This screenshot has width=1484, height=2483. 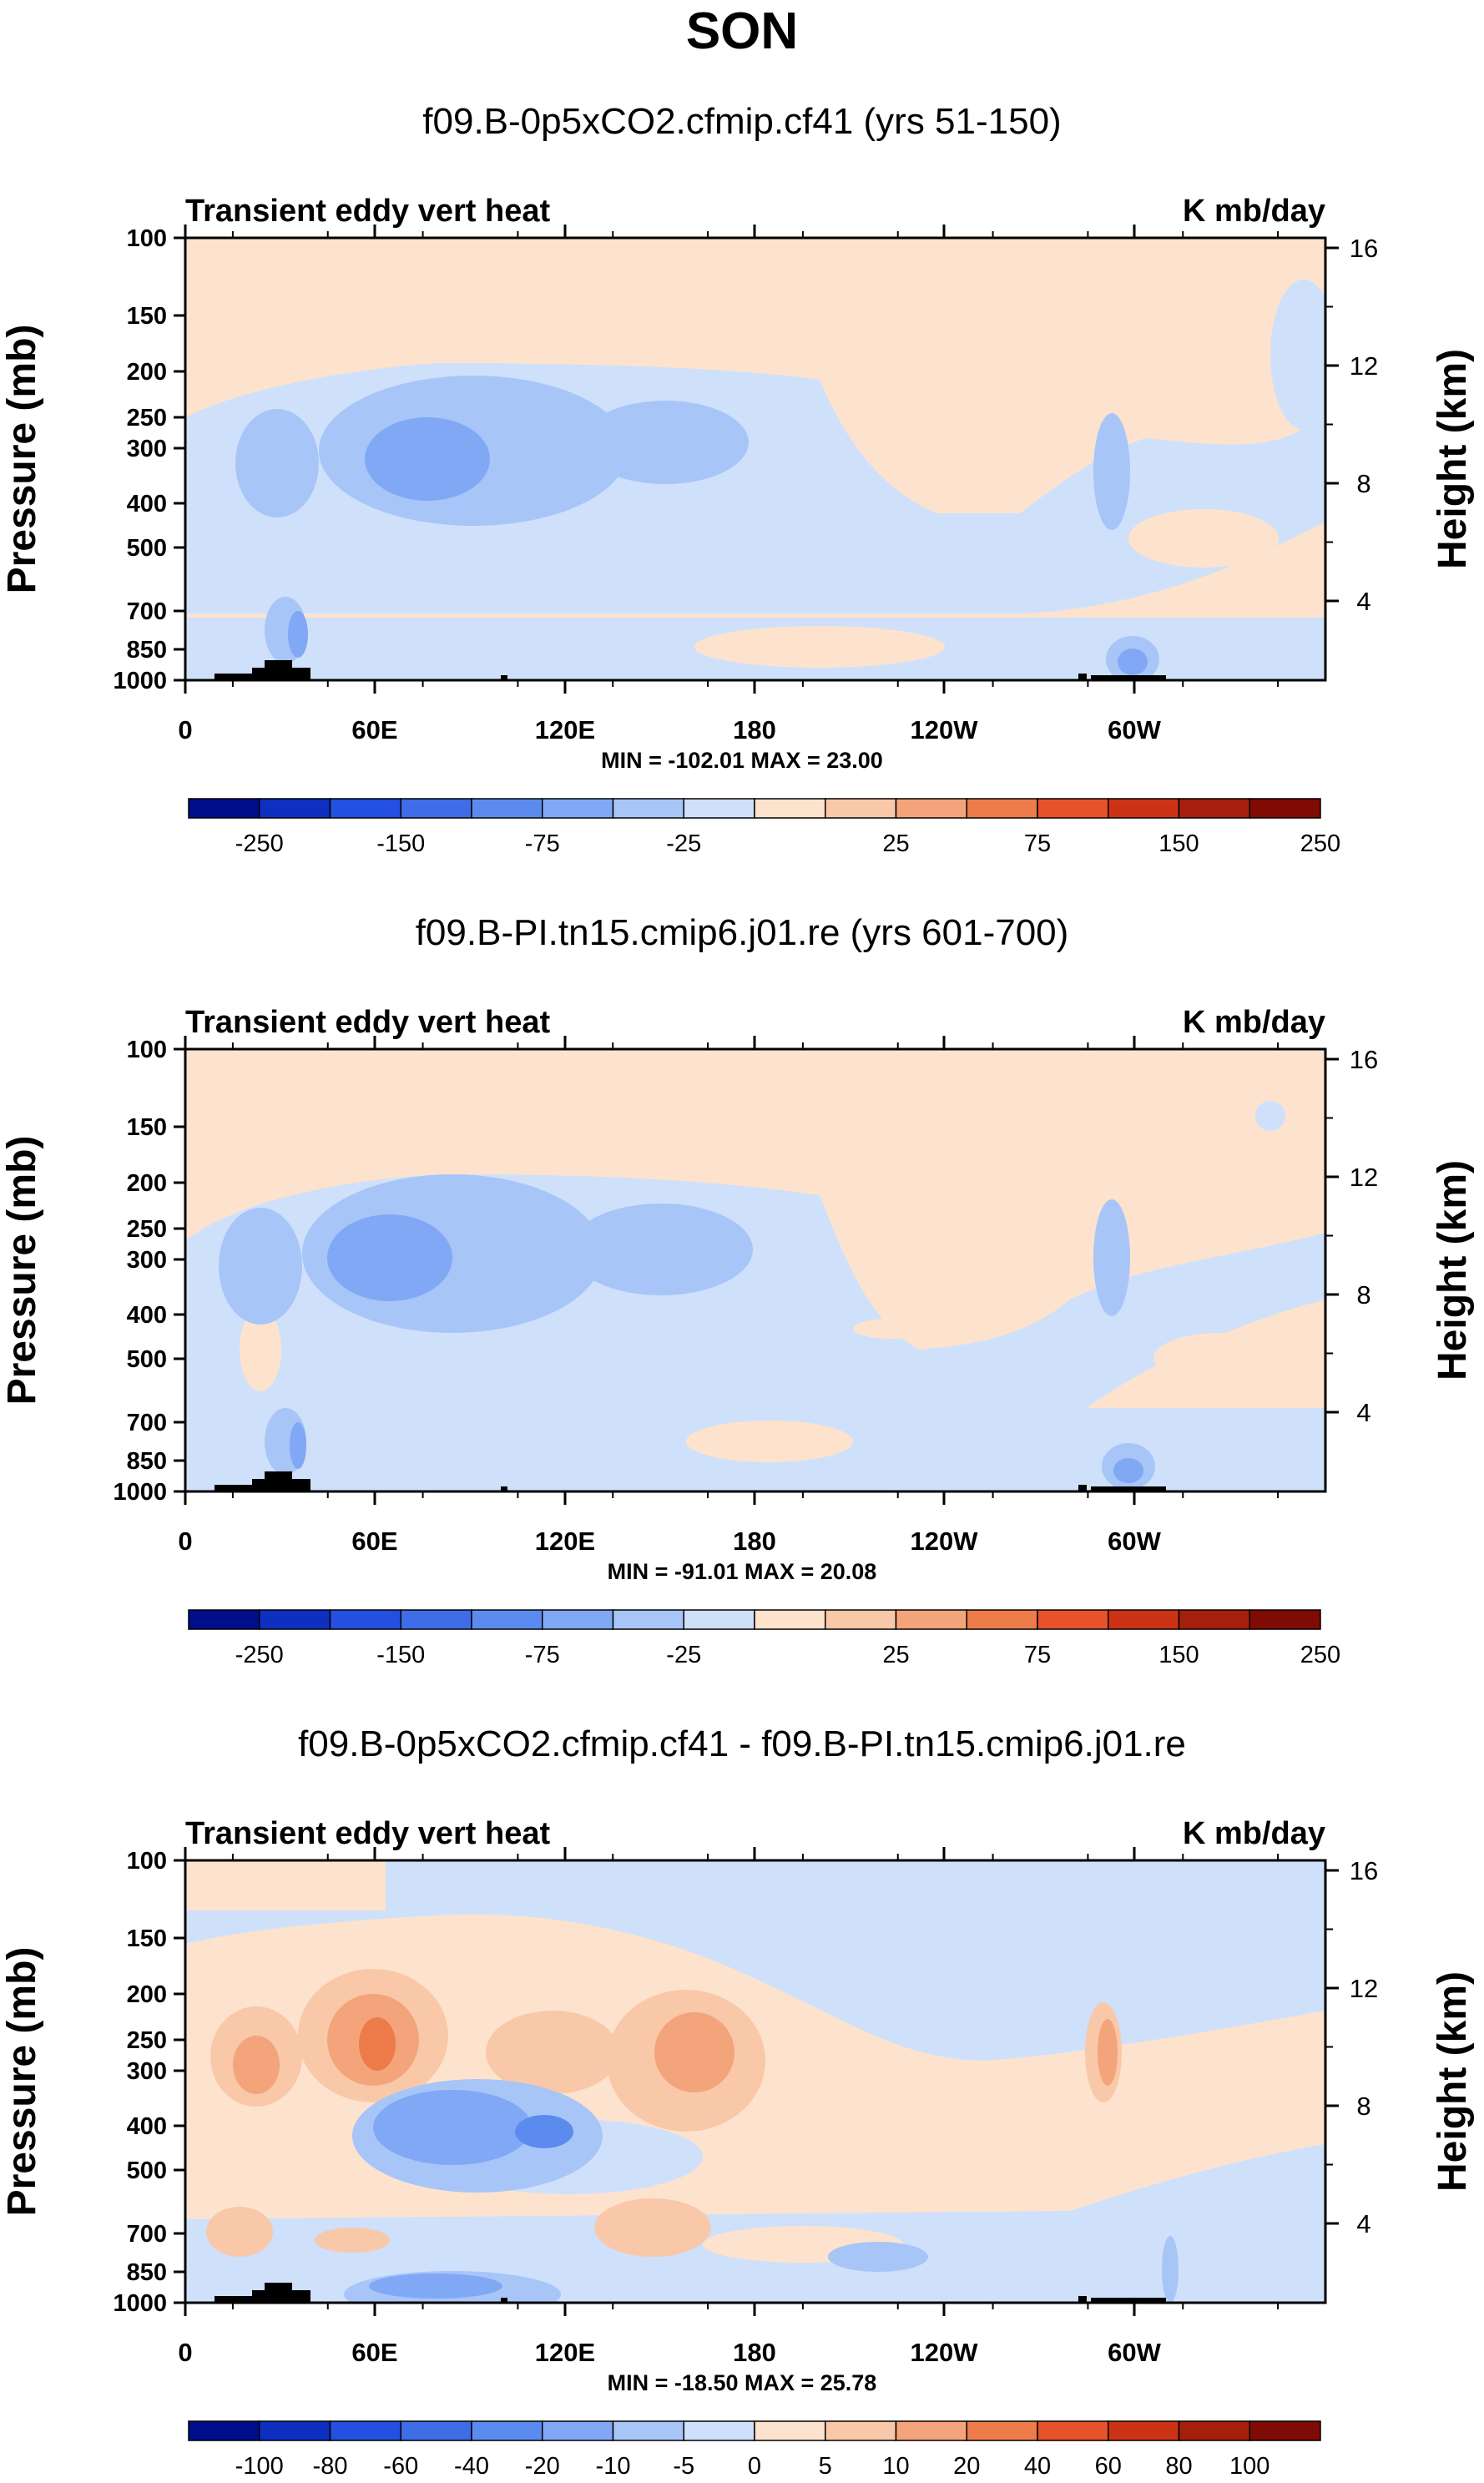 I want to click on colorbar-label: -60, so click(x=400, y=2466).